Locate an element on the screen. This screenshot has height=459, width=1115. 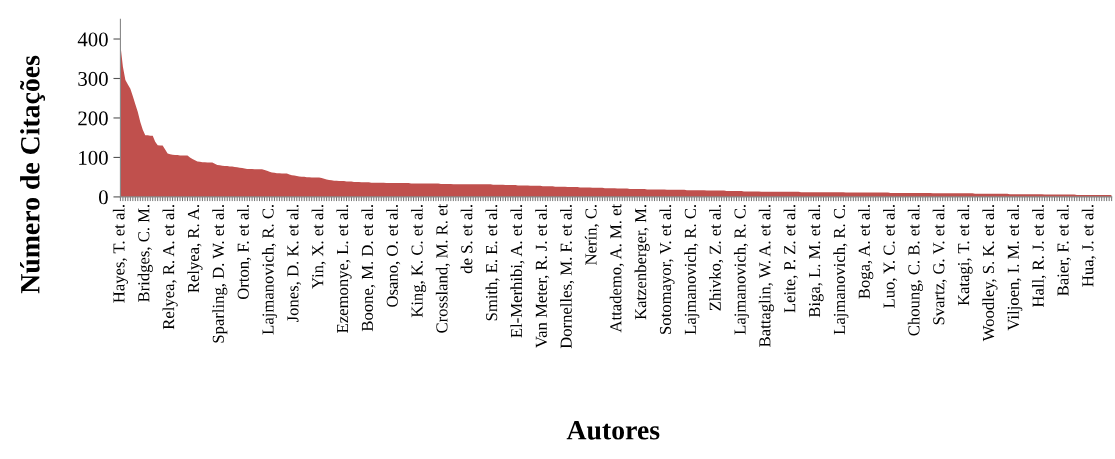
x-tick-label: Sotomayor, V. et al. is located at coordinates (667, 269).